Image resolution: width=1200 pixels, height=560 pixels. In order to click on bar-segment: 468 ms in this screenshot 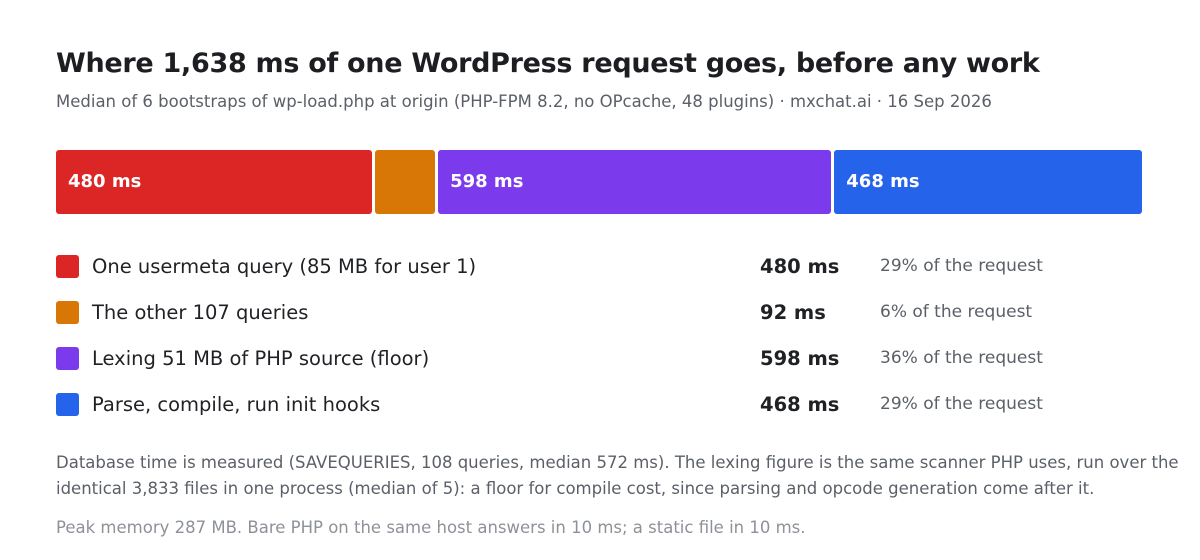, I will do `click(988, 182)`.